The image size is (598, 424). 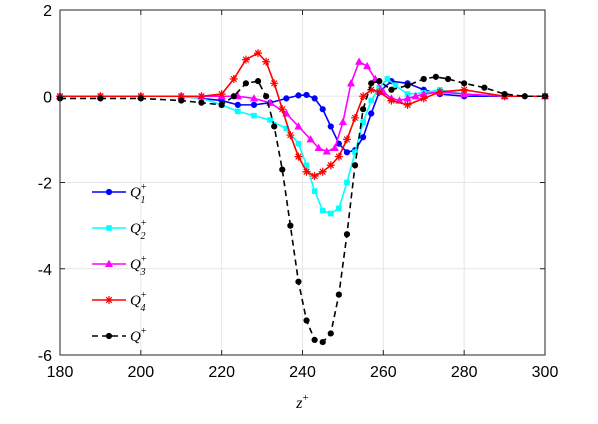 I want to click on x-axis-label: z+, so click(x=301, y=402).